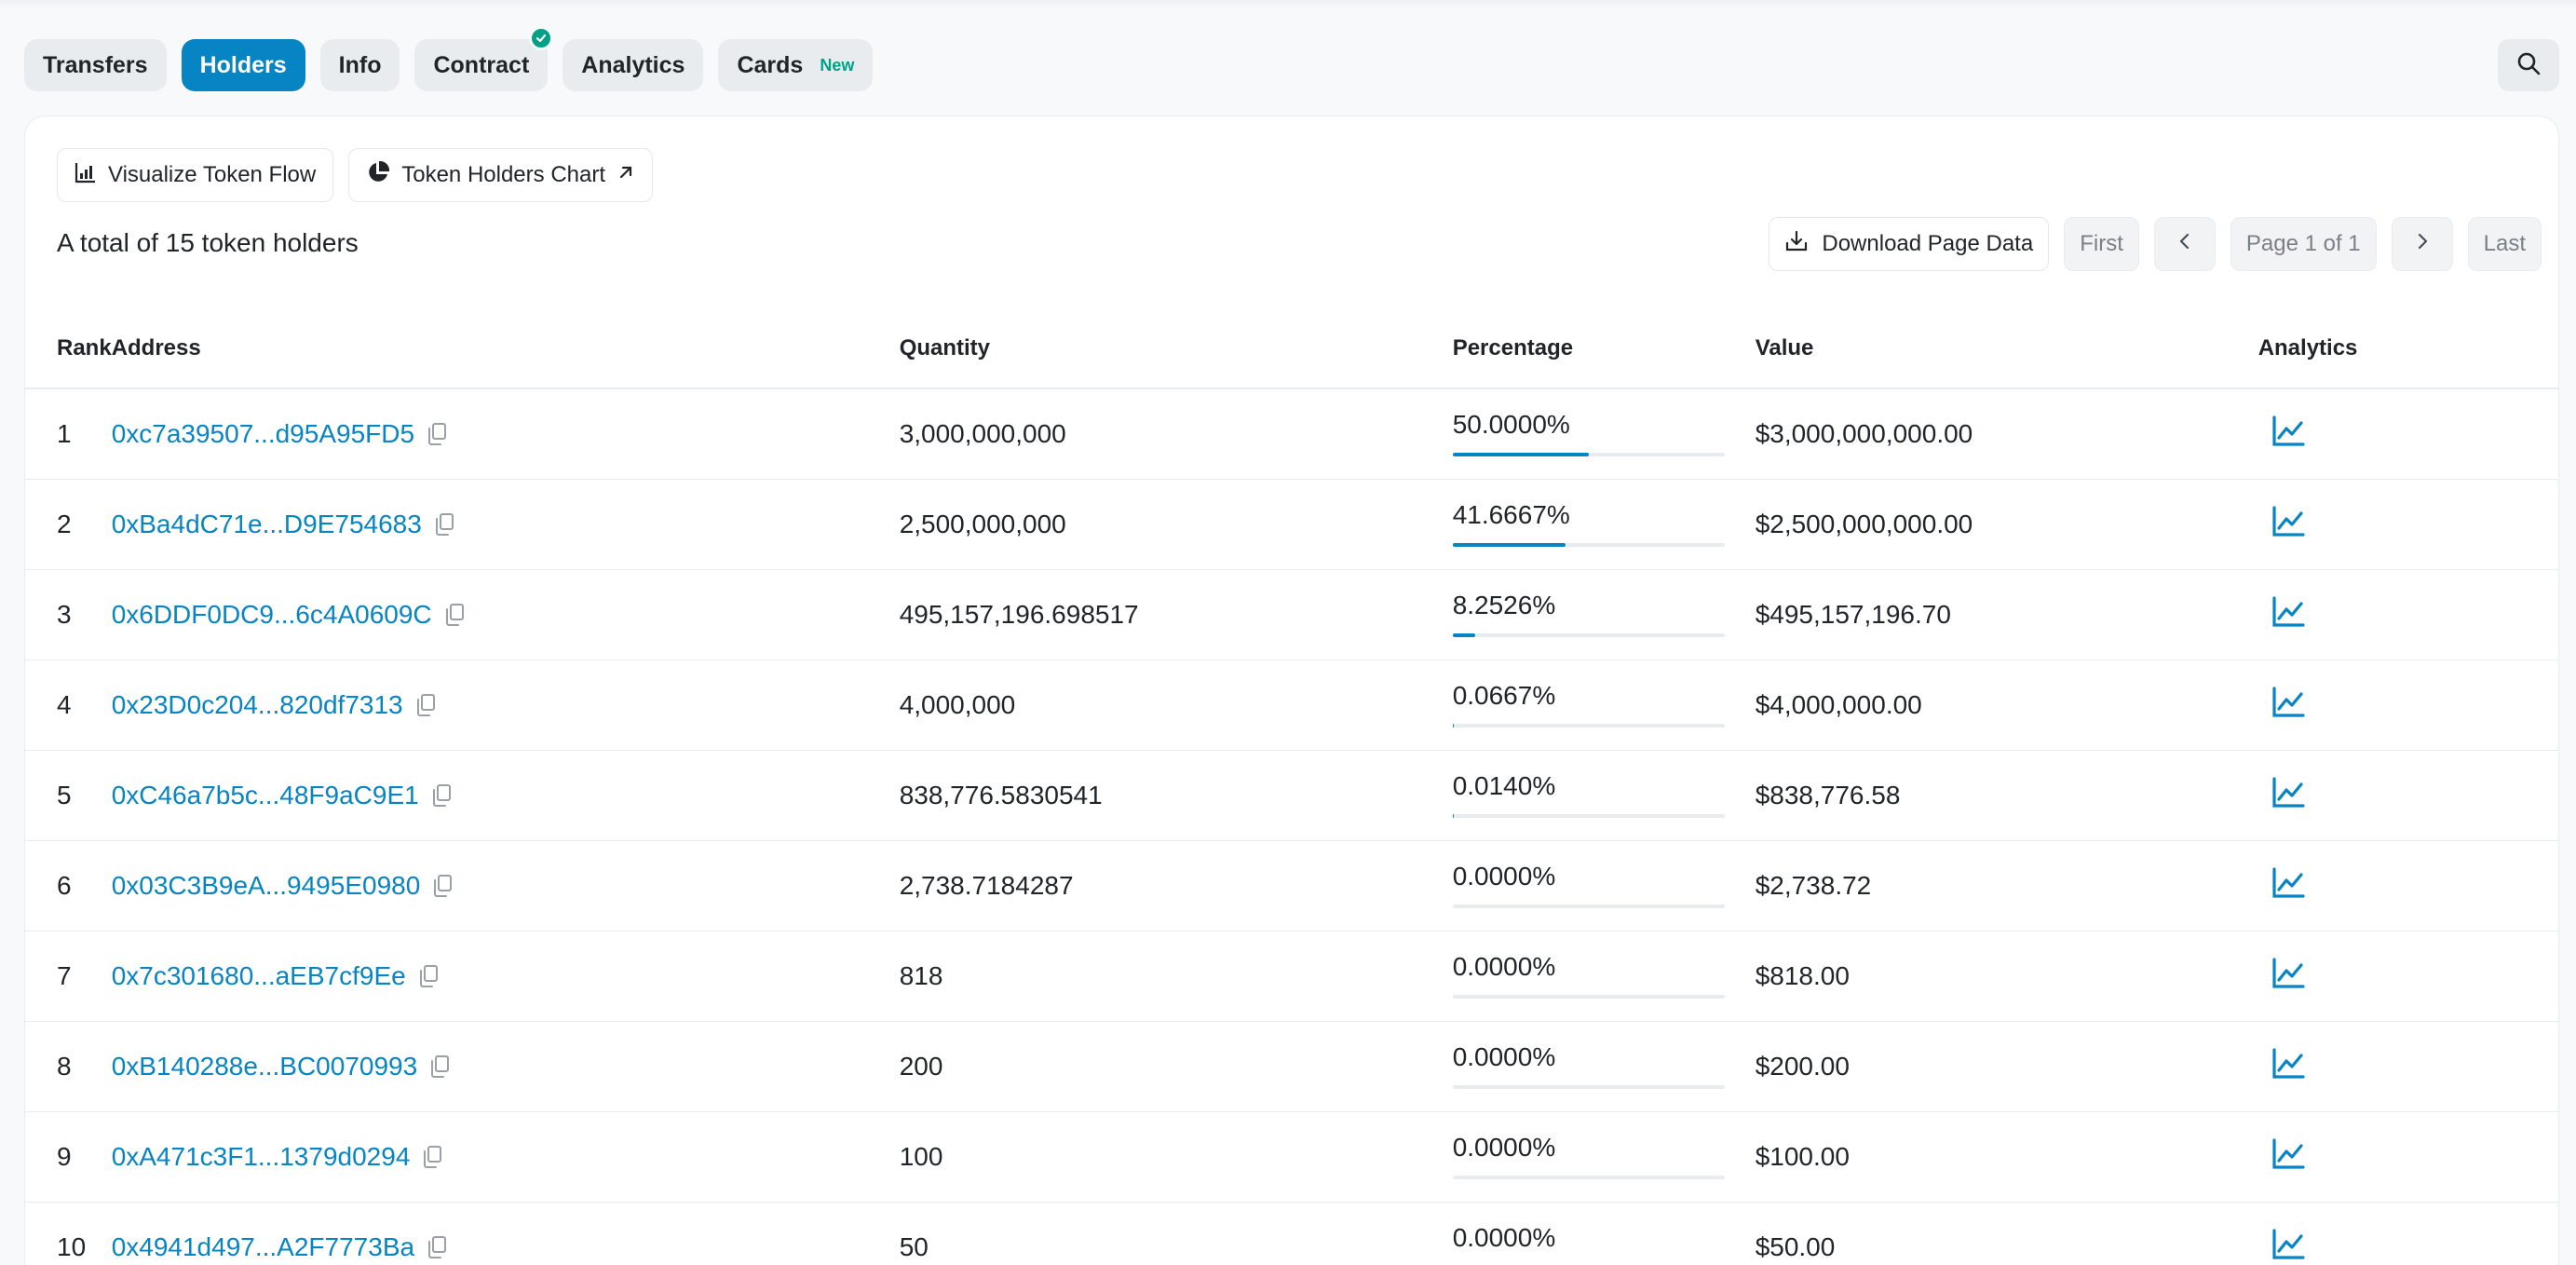  What do you see at coordinates (2006, 614) in the screenshot?
I see `value-cell: $495,157,196.70` at bounding box center [2006, 614].